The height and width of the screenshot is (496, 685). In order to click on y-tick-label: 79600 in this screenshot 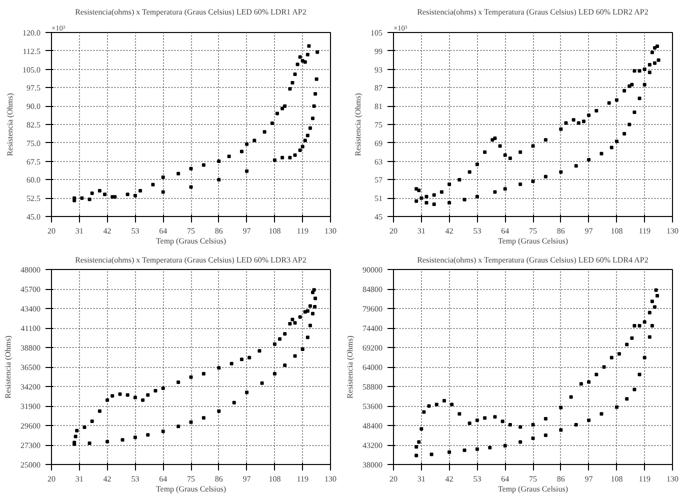, I will do `click(372, 309)`.